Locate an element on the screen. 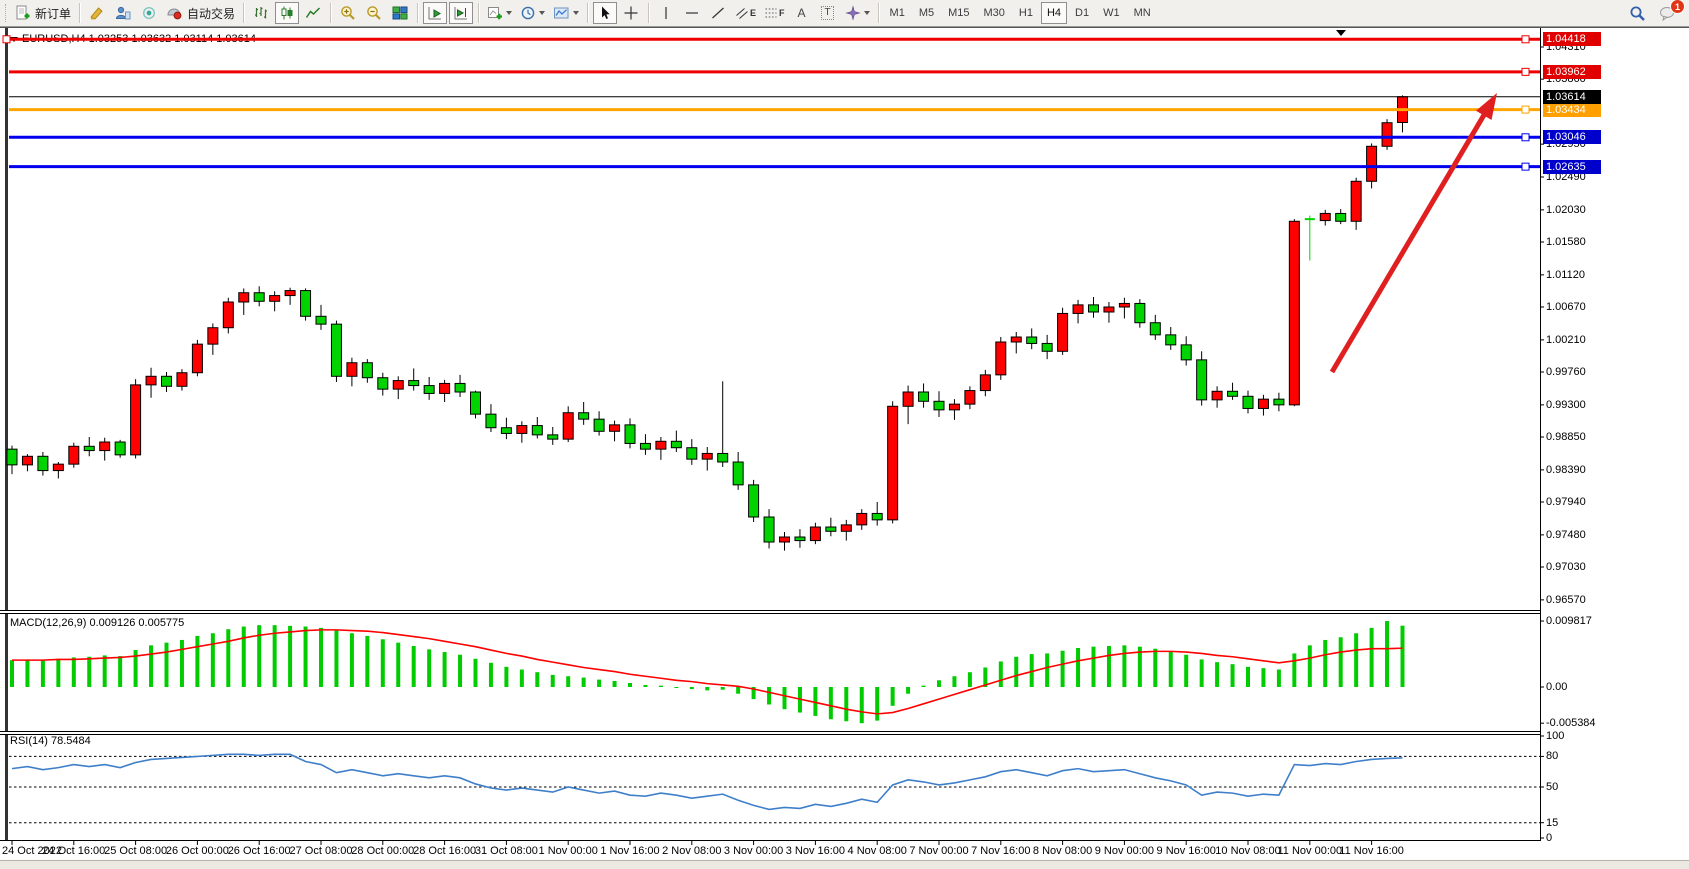 This screenshot has height=869, width=1689. time-axis-label: 24 Oct 16:00 is located at coordinates (74, 851).